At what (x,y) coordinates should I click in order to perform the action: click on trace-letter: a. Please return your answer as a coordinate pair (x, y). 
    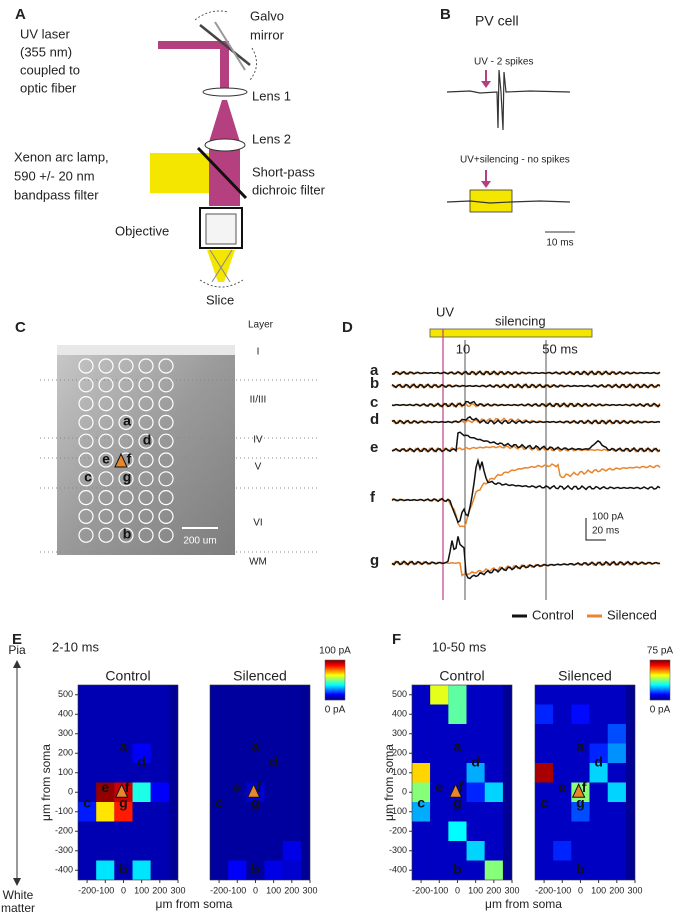
    Looking at the image, I should click on (374, 370).